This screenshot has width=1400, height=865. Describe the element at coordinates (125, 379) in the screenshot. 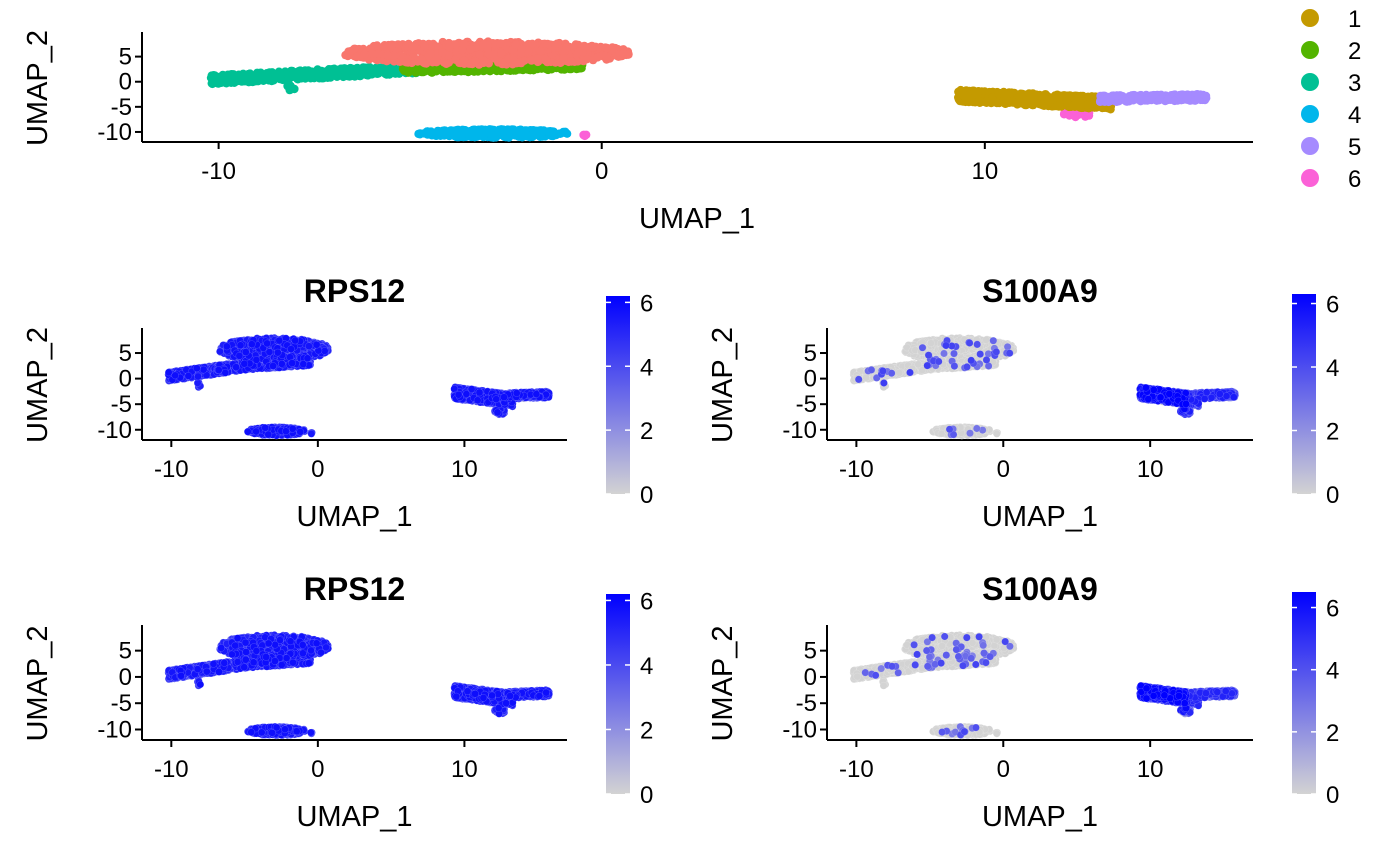

I see `y-tick-label: 0` at that location.